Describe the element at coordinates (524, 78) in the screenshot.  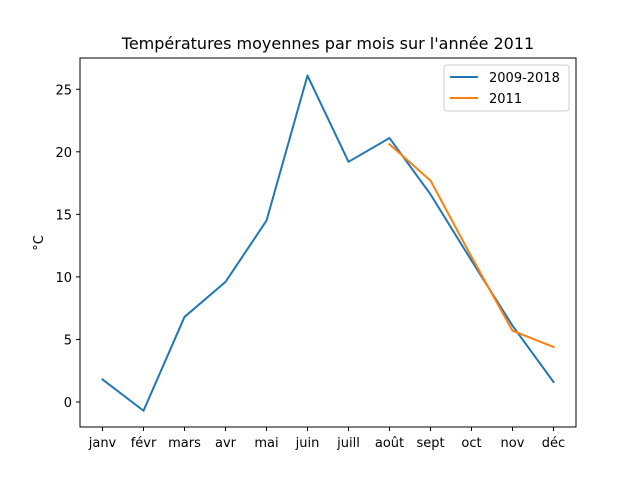
I see `legend-label-1: 2009-2018` at that location.